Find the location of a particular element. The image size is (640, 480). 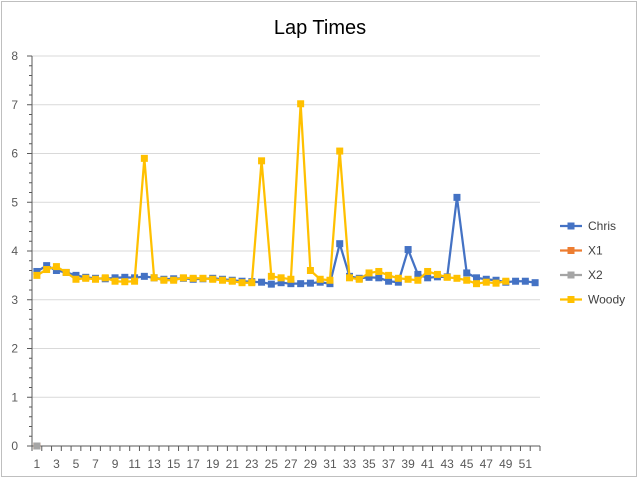

y-tick-label: 8 is located at coordinates (14, 56).